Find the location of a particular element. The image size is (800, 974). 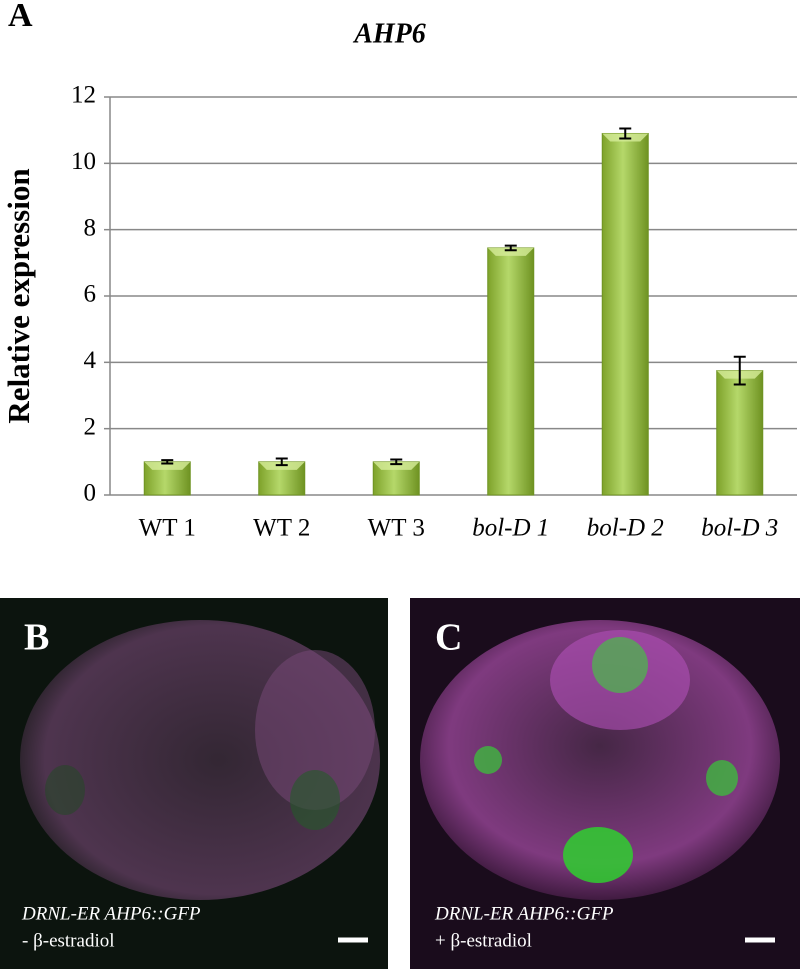

x-tick-label: WT 3 is located at coordinates (396, 528).